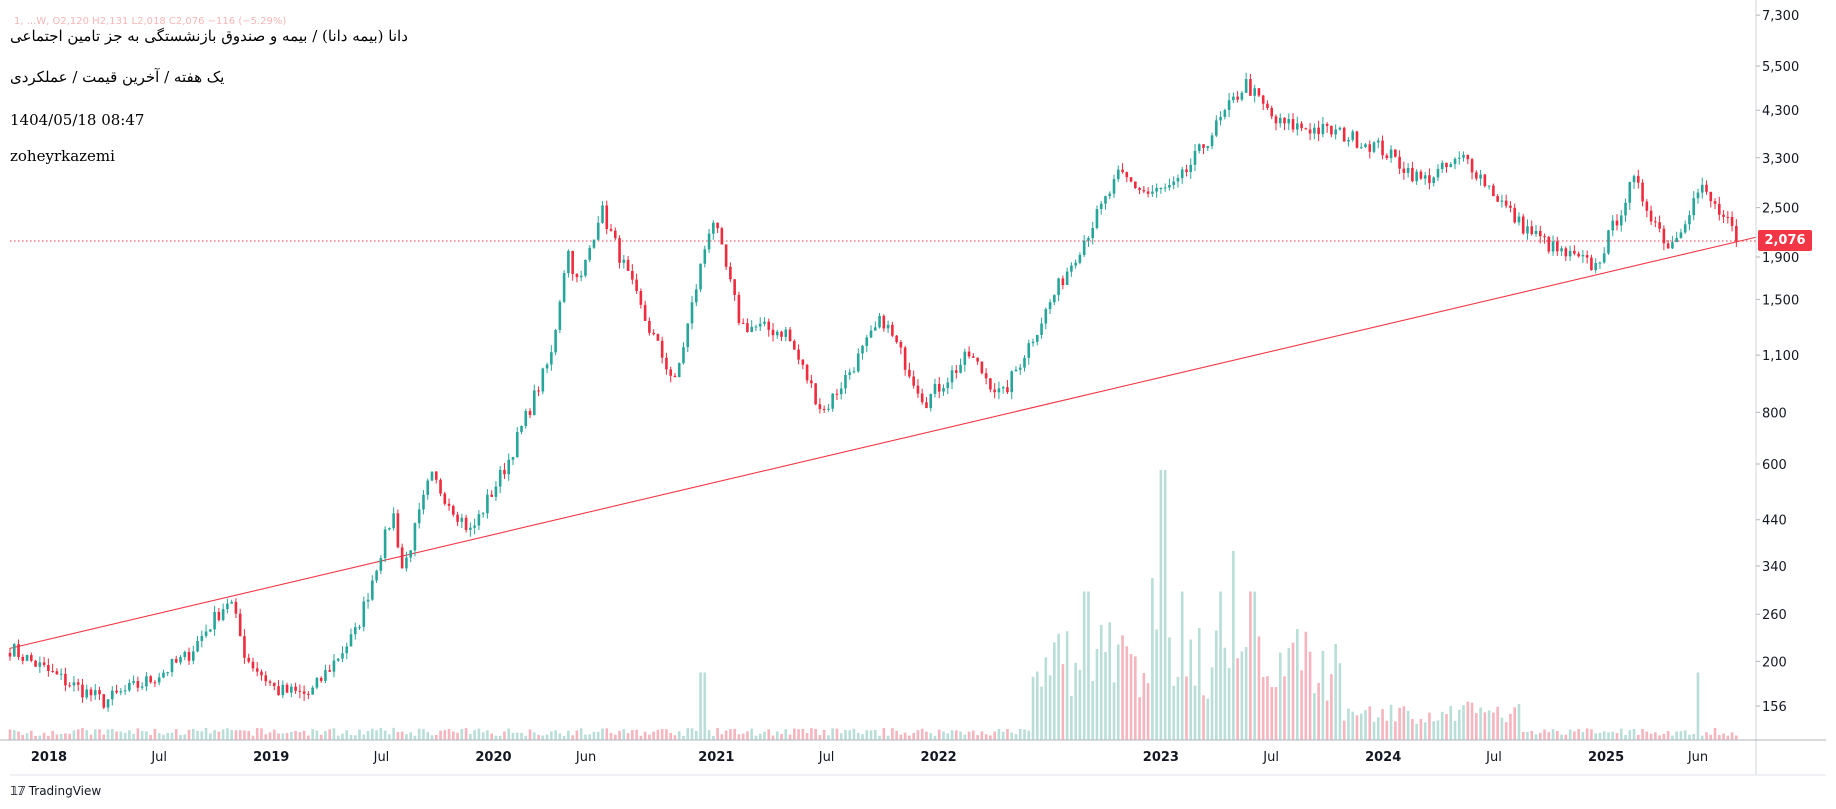 The image size is (1836, 809). Describe the element at coordinates (1606, 757) in the screenshot. I see `time-tick-label: 2025` at that location.